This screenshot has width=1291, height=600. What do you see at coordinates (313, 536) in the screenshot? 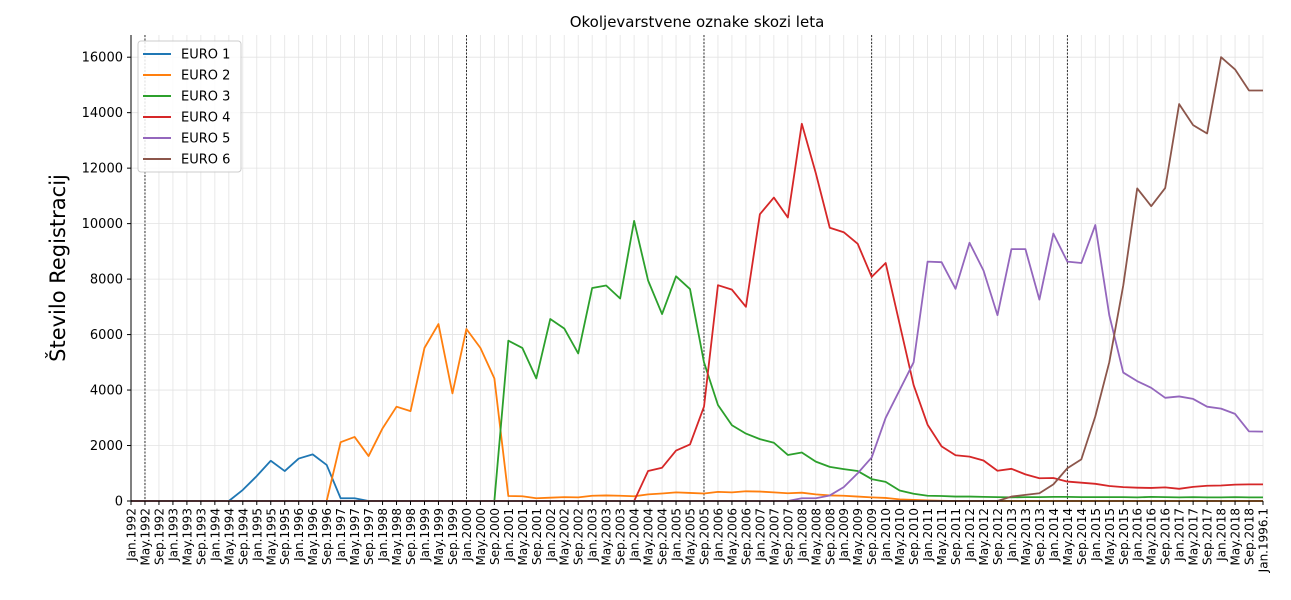
I see `x-tick-label: May.1996` at bounding box center [313, 536].